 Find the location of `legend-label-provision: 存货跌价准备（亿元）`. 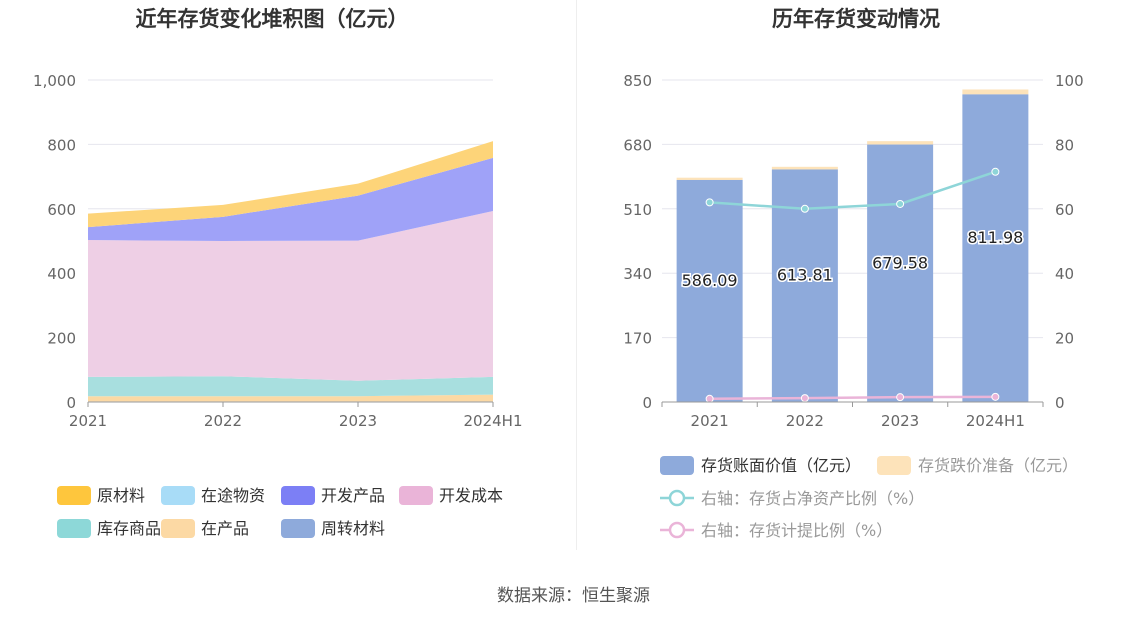

legend-label-provision: 存货跌价准备（亿元） is located at coordinates (998, 465).